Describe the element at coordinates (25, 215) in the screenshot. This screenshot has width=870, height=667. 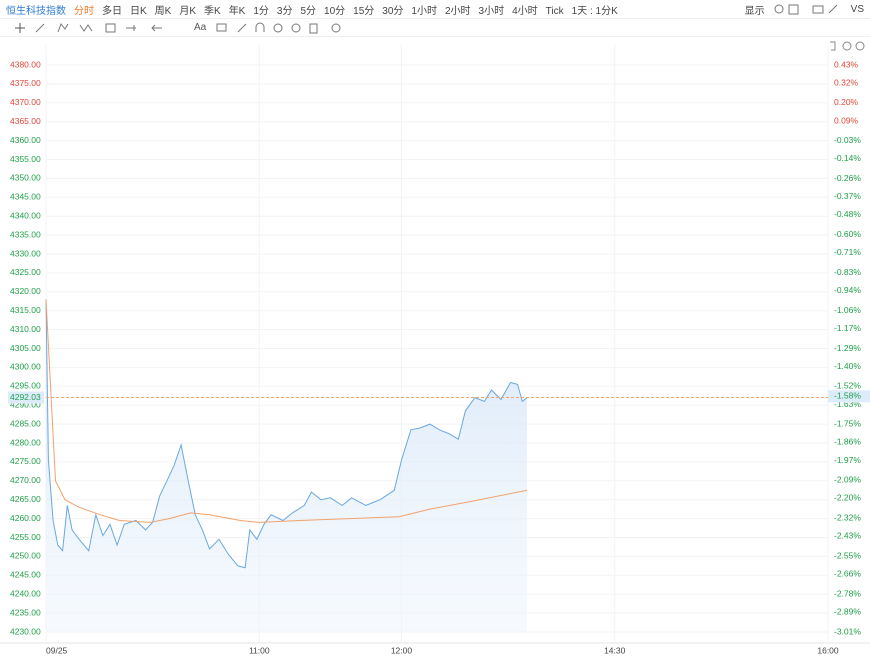
I see `y-tick-label: 4340.00` at that location.